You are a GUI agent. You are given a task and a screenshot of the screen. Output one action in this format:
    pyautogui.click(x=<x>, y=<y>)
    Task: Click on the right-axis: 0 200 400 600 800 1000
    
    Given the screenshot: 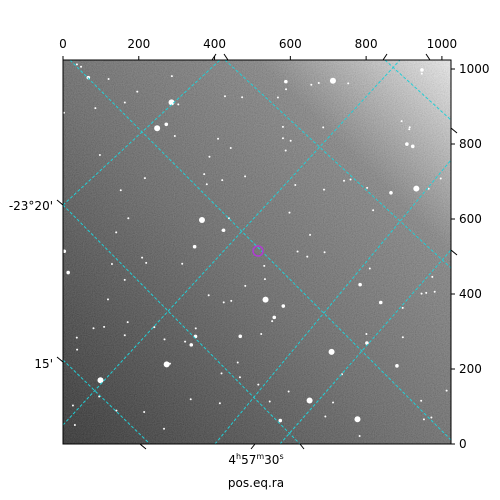 What is the action you would take?
    pyautogui.click(x=470, y=256)
    